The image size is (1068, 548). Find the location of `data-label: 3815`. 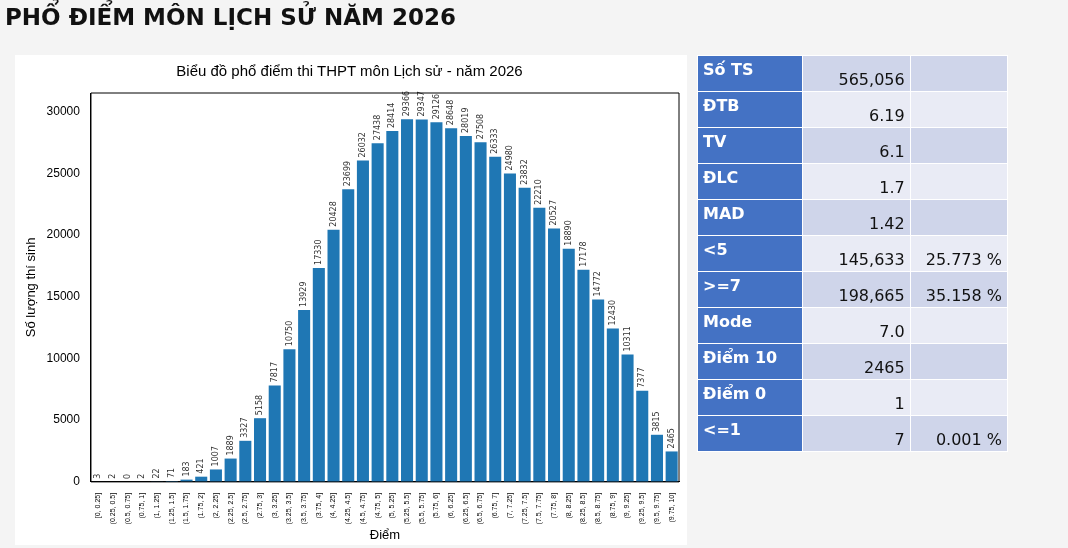

data-label: 3815 is located at coordinates (657, 421).